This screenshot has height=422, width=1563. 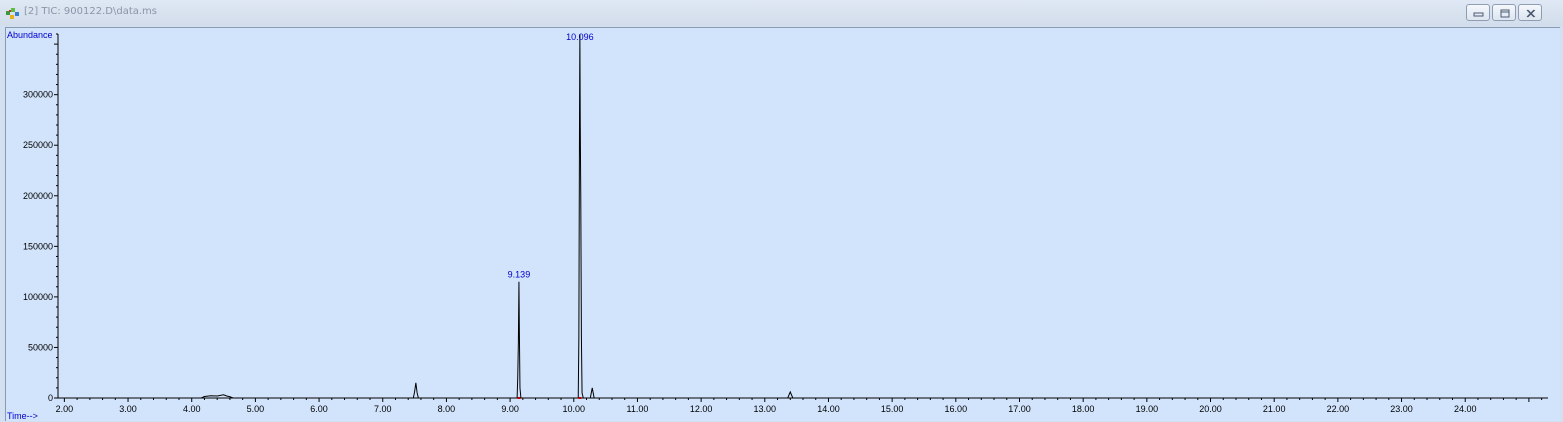 What do you see at coordinates (40, 347) in the screenshot?
I see `y-tick-label: 50000` at bounding box center [40, 347].